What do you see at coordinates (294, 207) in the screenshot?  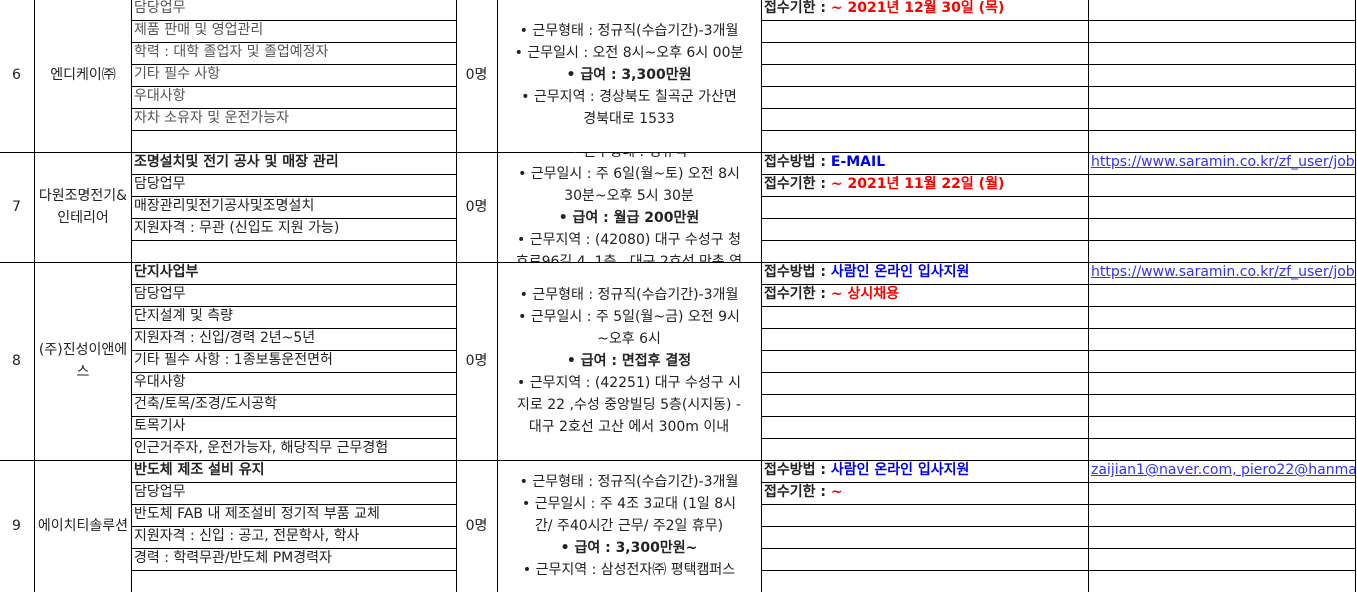 I see `task-line: 매장관리및전기공사및조명설치` at bounding box center [294, 207].